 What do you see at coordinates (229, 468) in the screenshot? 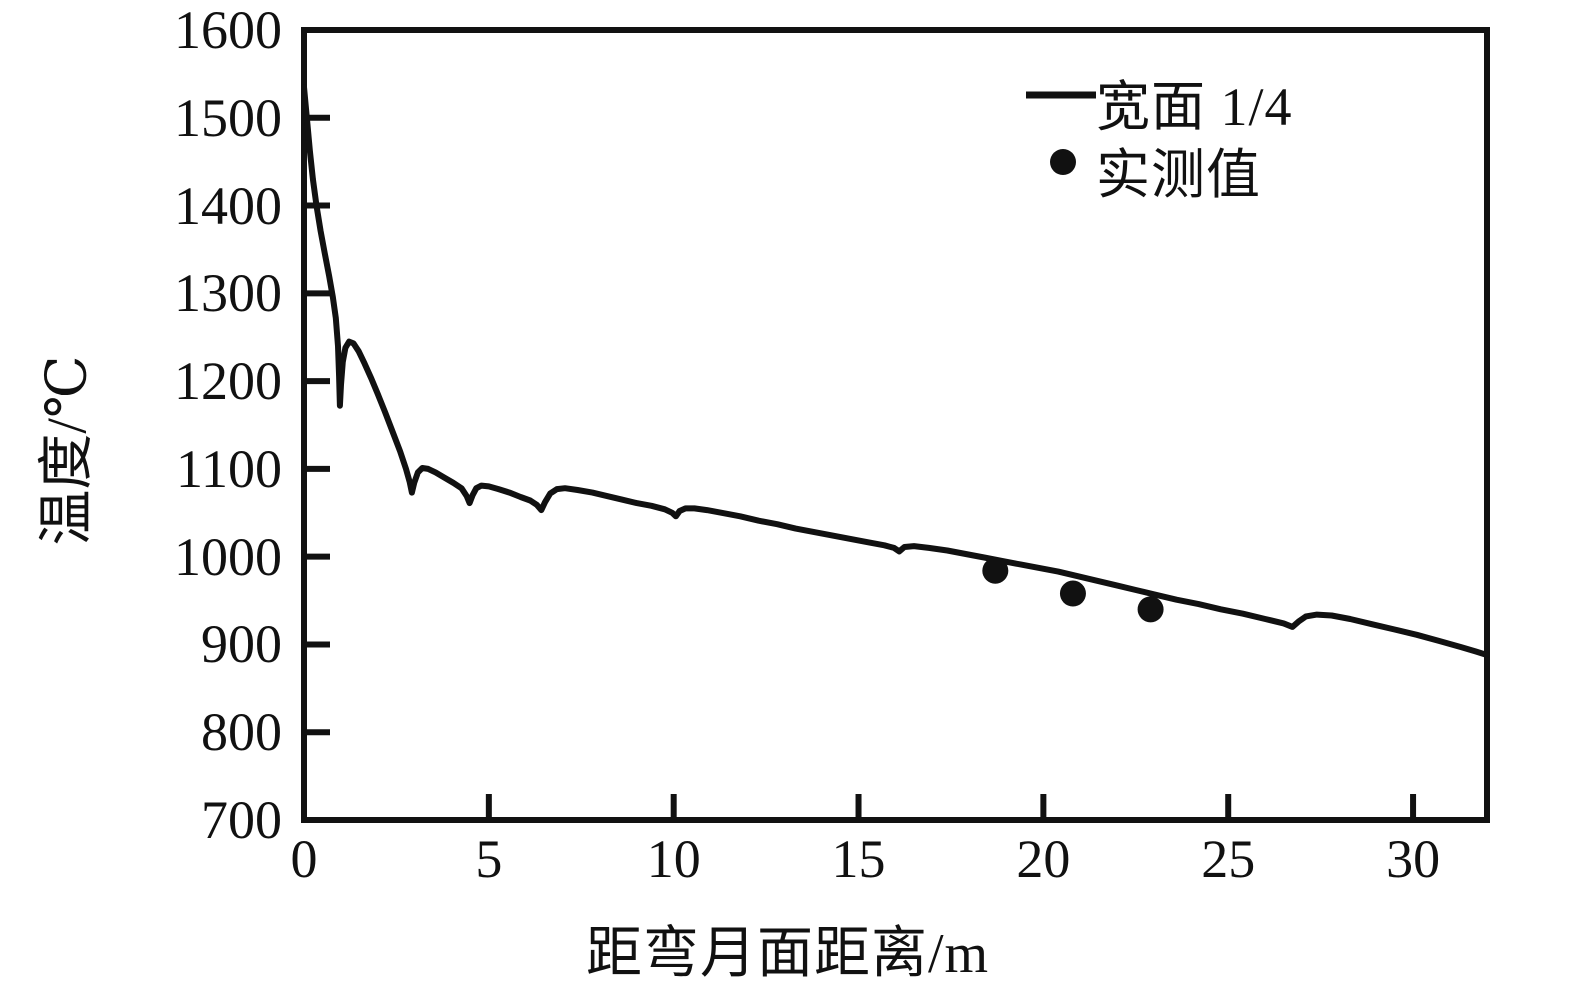
I see `y-tick-label: 1100` at bounding box center [229, 468].